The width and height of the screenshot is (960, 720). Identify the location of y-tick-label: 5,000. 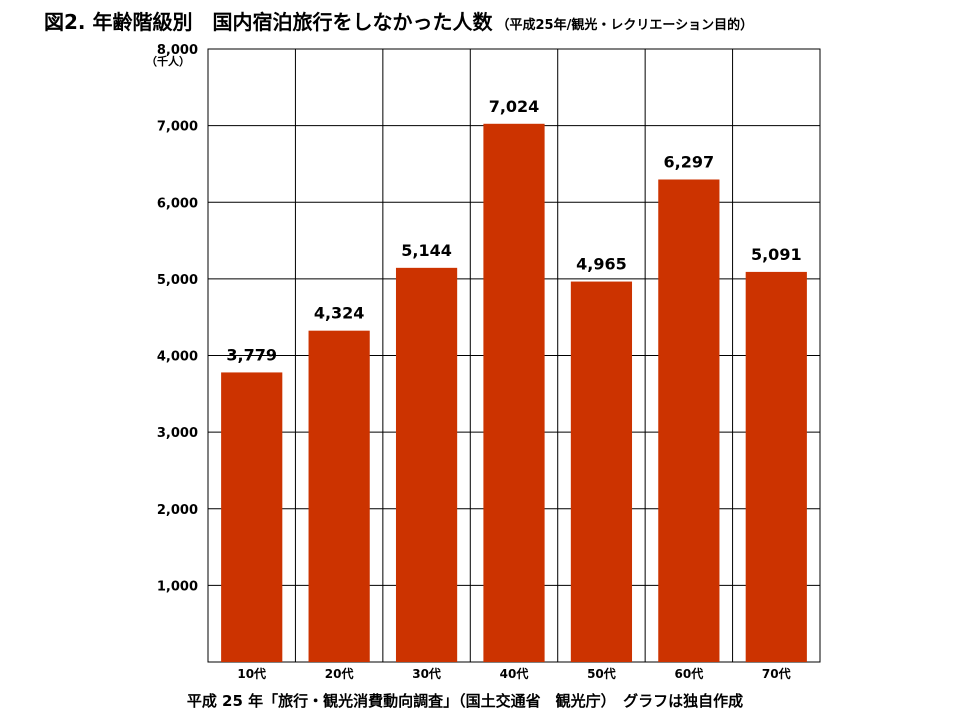
(177, 280).